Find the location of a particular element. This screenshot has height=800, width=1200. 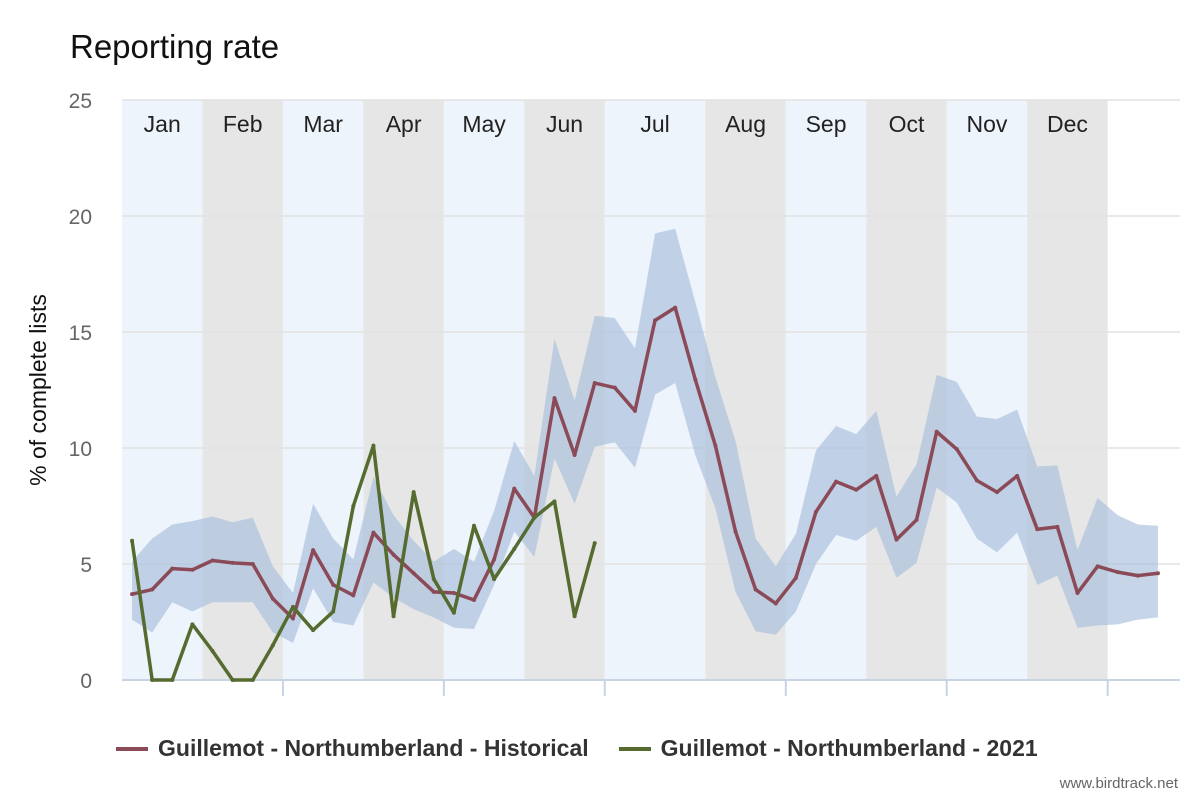

y-tick-label-10: 10 is located at coordinates (80, 449).